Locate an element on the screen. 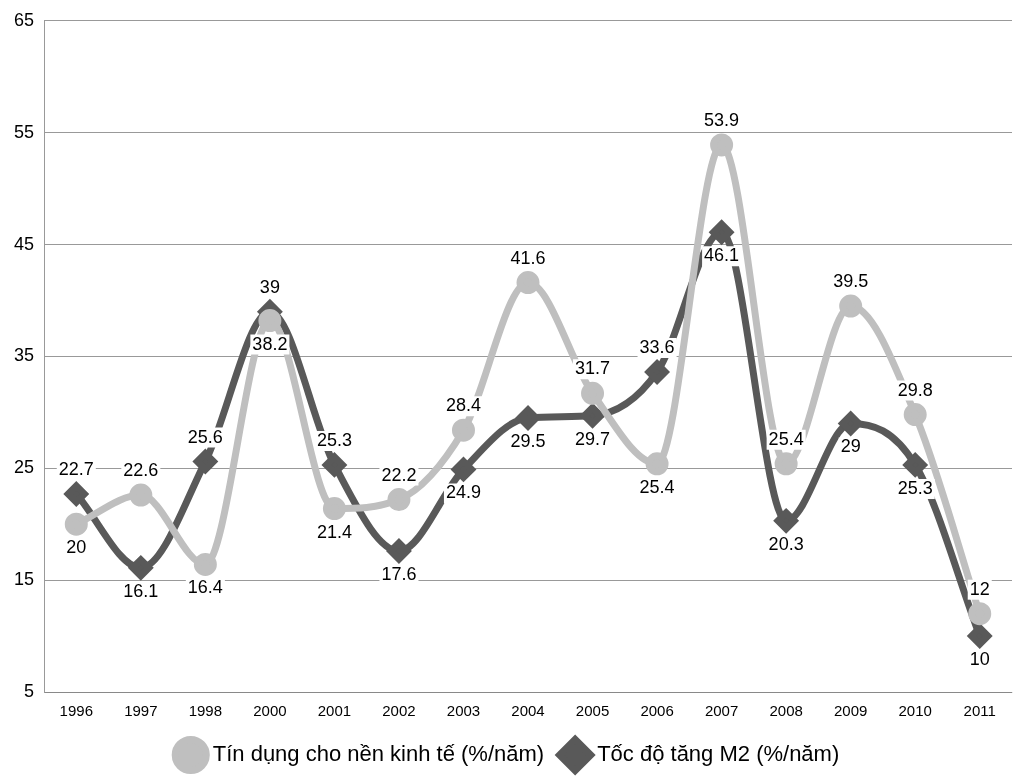 The height and width of the screenshot is (776, 1027). data-label: 16.1 is located at coordinates (141, 590).